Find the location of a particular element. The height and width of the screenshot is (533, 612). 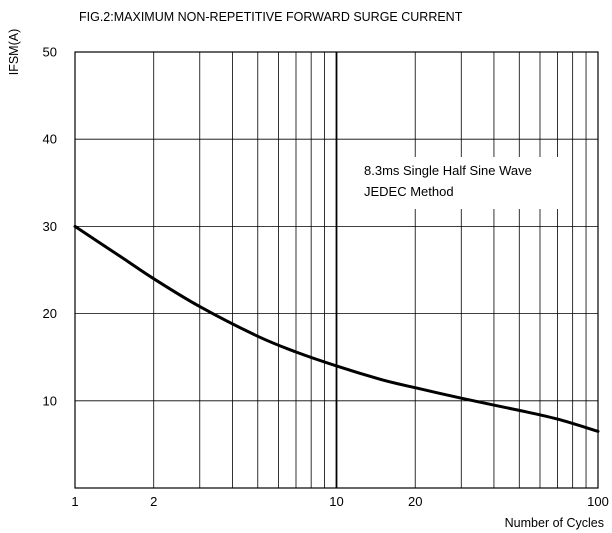

y-tick-label: 20 is located at coordinates (50, 313).